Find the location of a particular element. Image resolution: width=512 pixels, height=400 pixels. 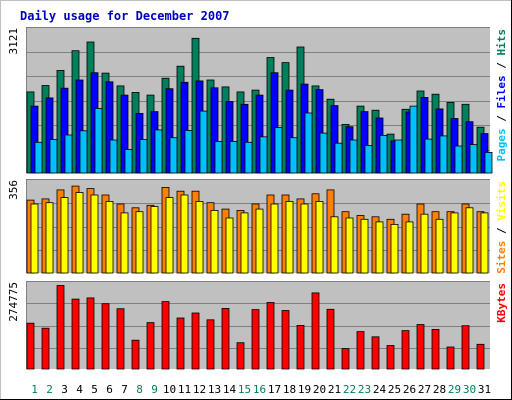

x-tick-label-day-25: 25 is located at coordinates (394, 389).